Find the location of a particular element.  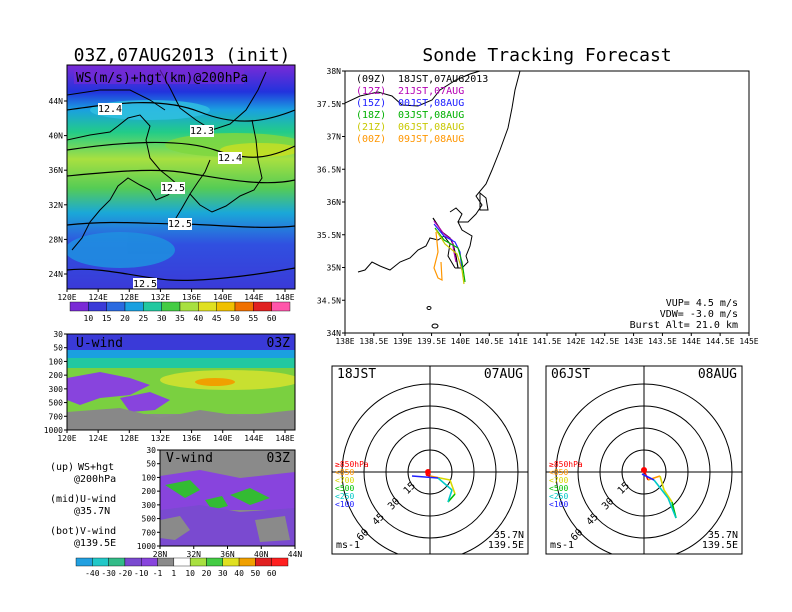

track-lon-label: 138.5E is located at coordinates (373, 341).